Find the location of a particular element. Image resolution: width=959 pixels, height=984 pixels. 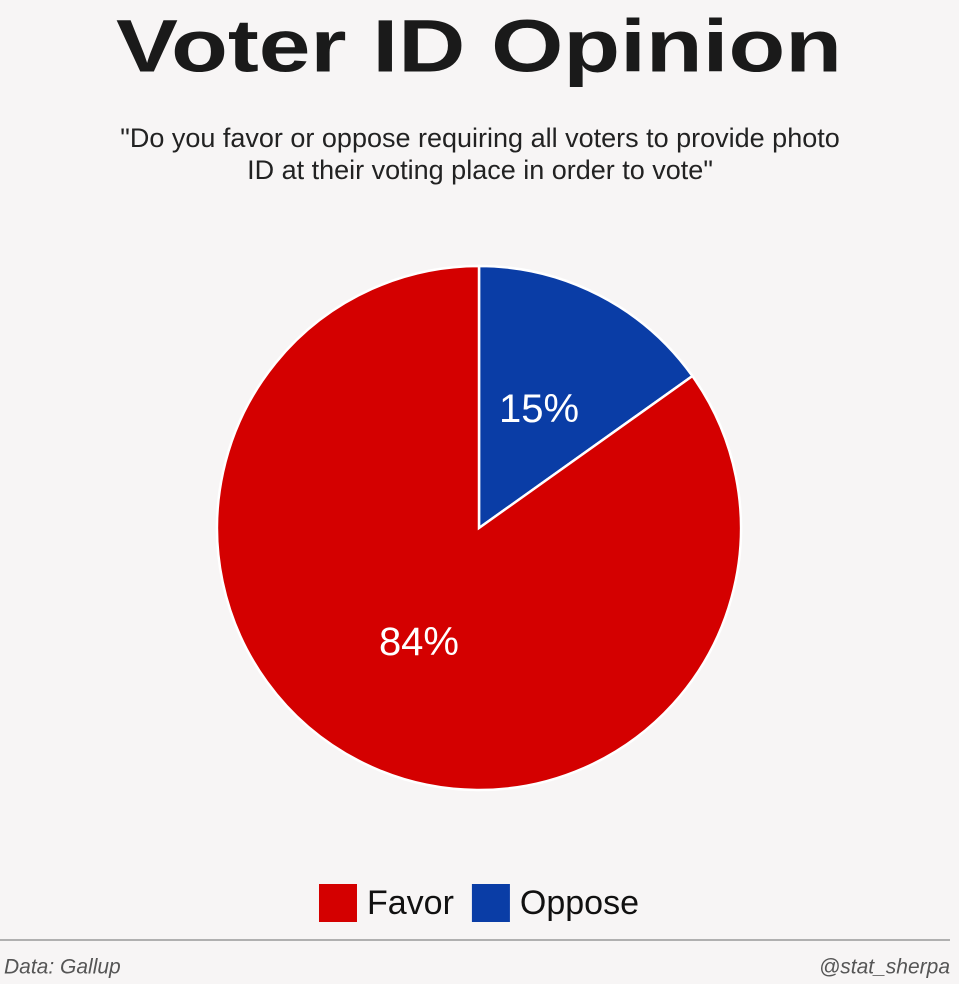

source: Data: Gallup is located at coordinates (62, 967).